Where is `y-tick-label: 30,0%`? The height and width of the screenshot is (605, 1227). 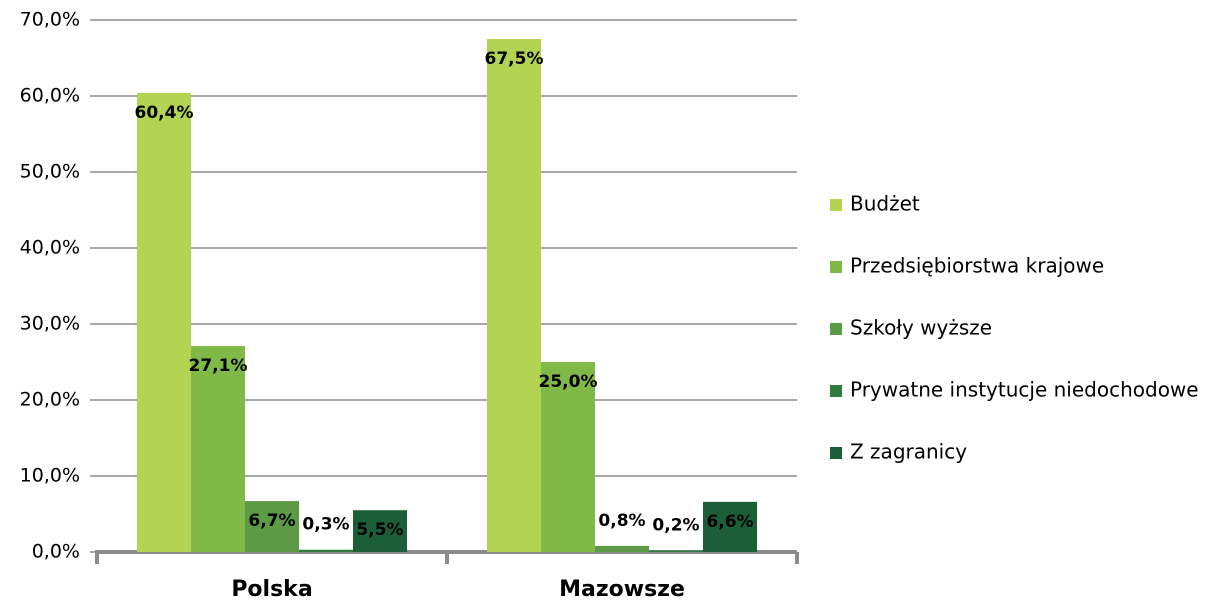
y-tick-label: 30,0% is located at coordinates (50, 324).